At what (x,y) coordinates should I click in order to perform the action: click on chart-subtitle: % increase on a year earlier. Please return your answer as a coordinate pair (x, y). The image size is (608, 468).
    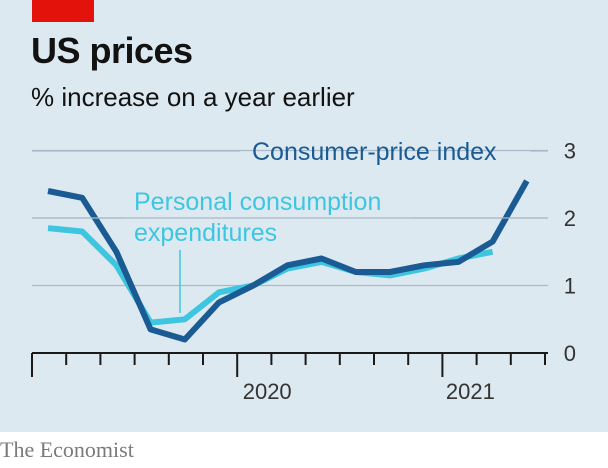
    Looking at the image, I should click on (193, 97).